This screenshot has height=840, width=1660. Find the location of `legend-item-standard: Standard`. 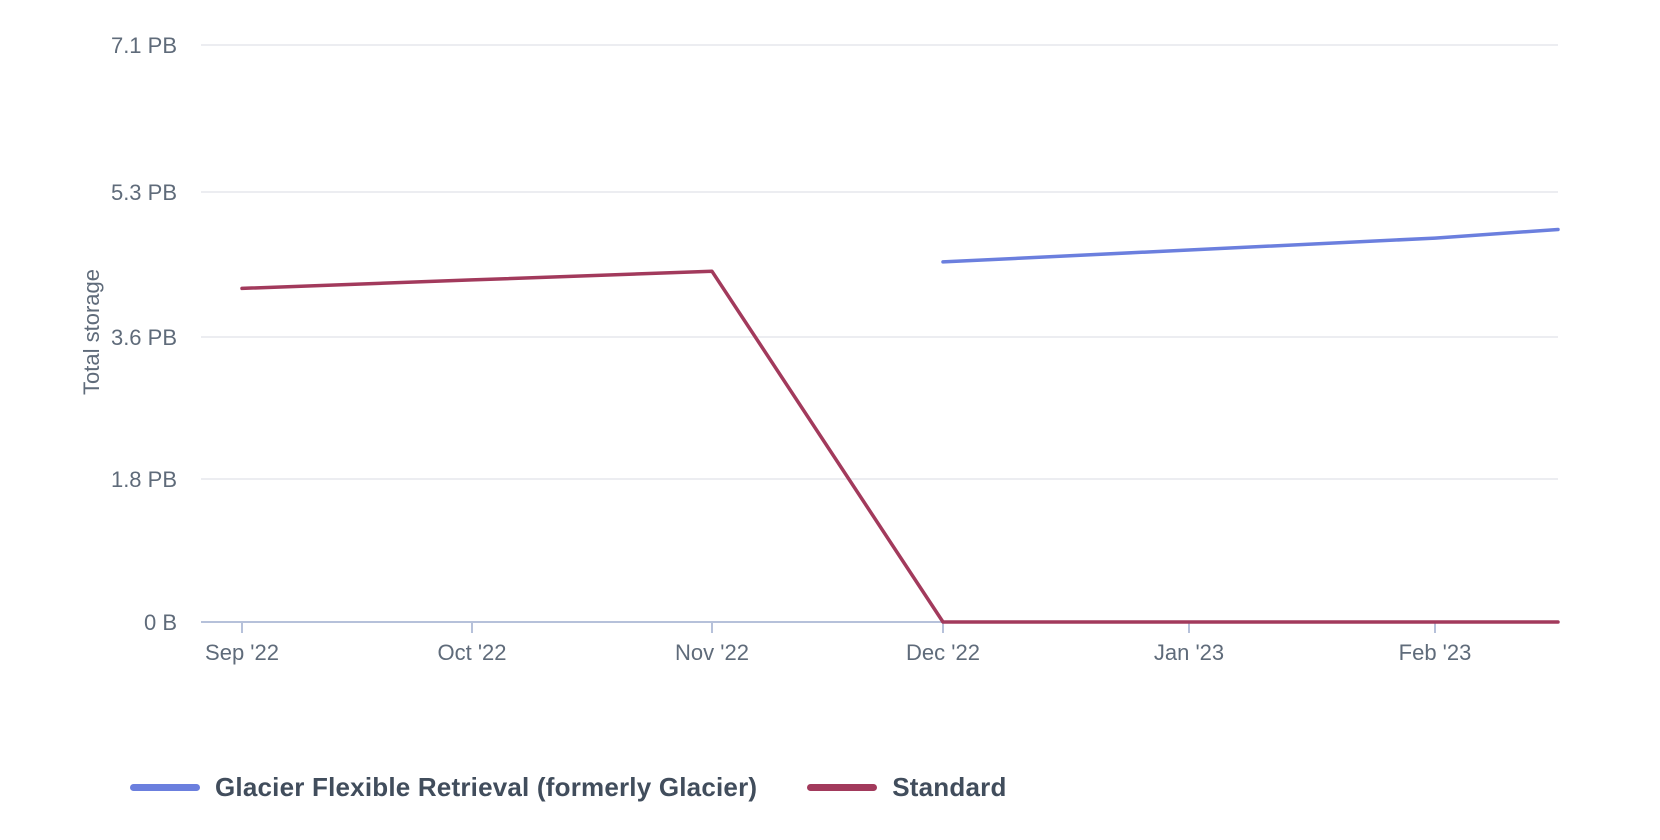

legend-item-standard: Standard is located at coordinates (906, 787).